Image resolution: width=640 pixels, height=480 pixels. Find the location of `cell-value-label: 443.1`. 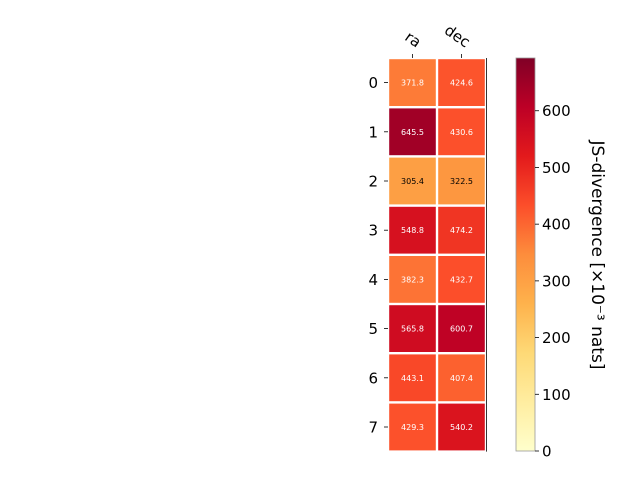

cell-value-label: 443.1 is located at coordinates (412, 378).